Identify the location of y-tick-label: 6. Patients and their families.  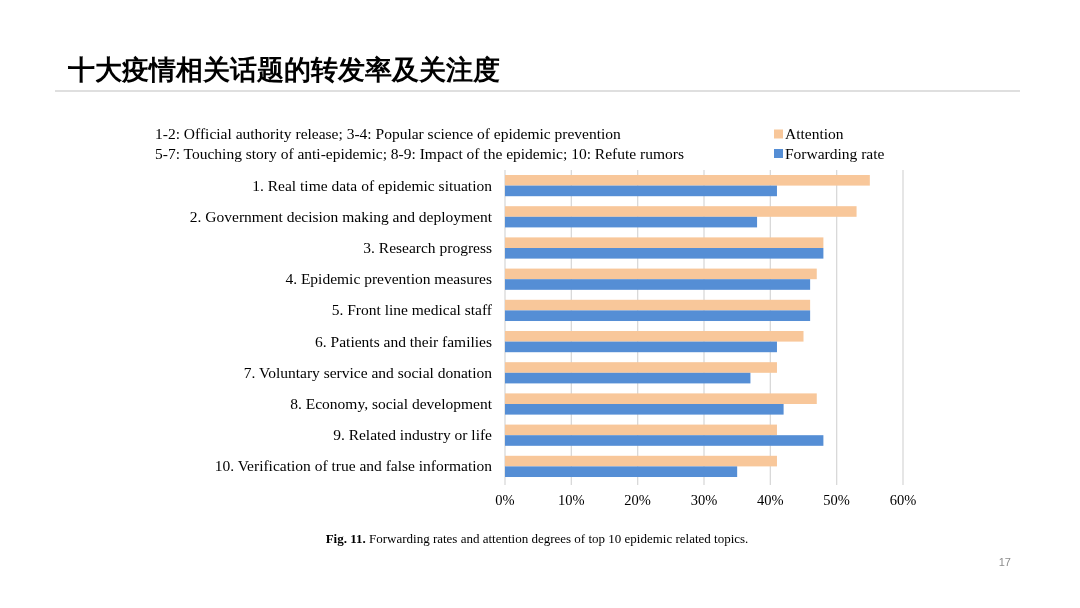
(403, 341).